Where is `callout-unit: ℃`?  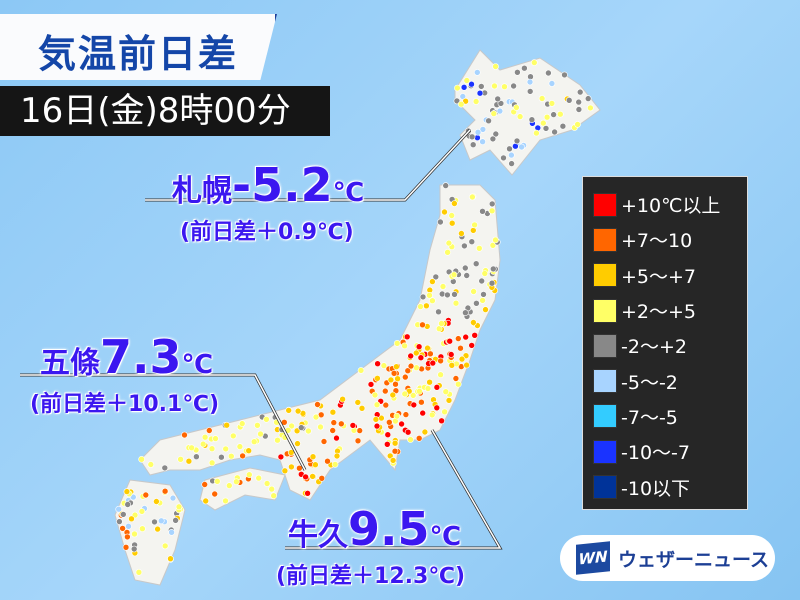 callout-unit: ℃ is located at coordinates (197, 365).